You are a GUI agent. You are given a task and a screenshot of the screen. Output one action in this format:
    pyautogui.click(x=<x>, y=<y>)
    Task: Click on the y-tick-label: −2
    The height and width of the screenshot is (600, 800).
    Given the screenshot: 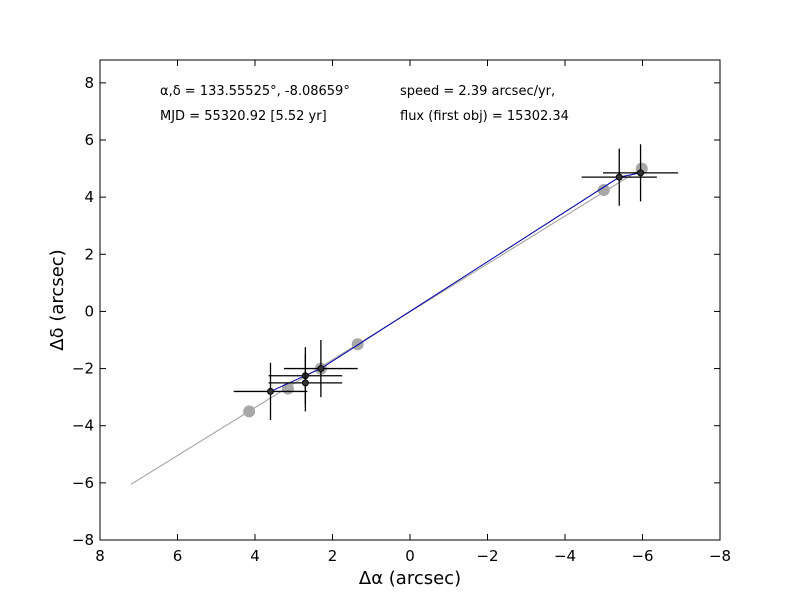 What is the action you would take?
    pyautogui.click(x=83, y=369)
    